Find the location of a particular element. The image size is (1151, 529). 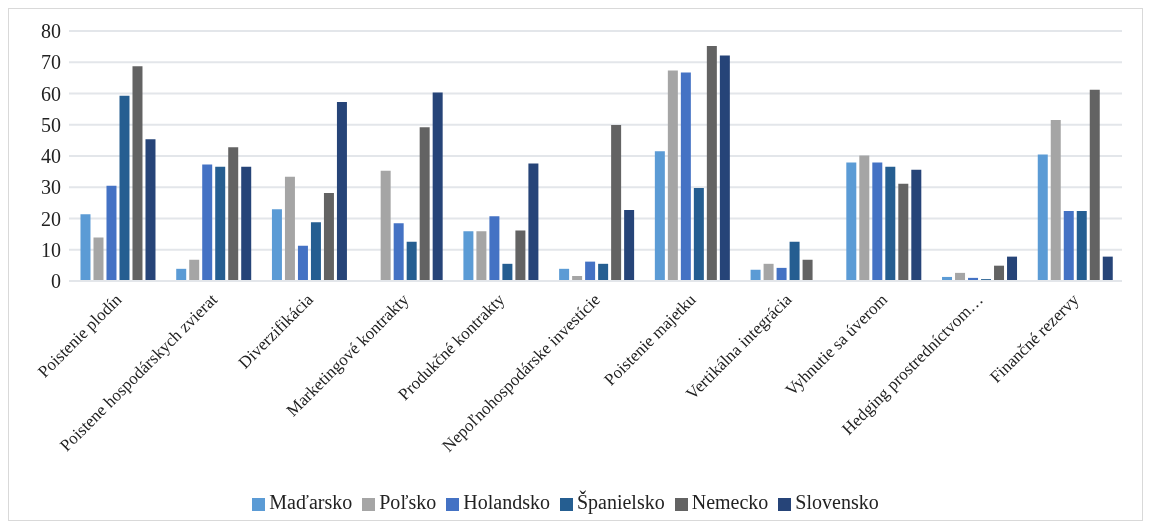

legend-label: Slovensko is located at coordinates (837, 502).